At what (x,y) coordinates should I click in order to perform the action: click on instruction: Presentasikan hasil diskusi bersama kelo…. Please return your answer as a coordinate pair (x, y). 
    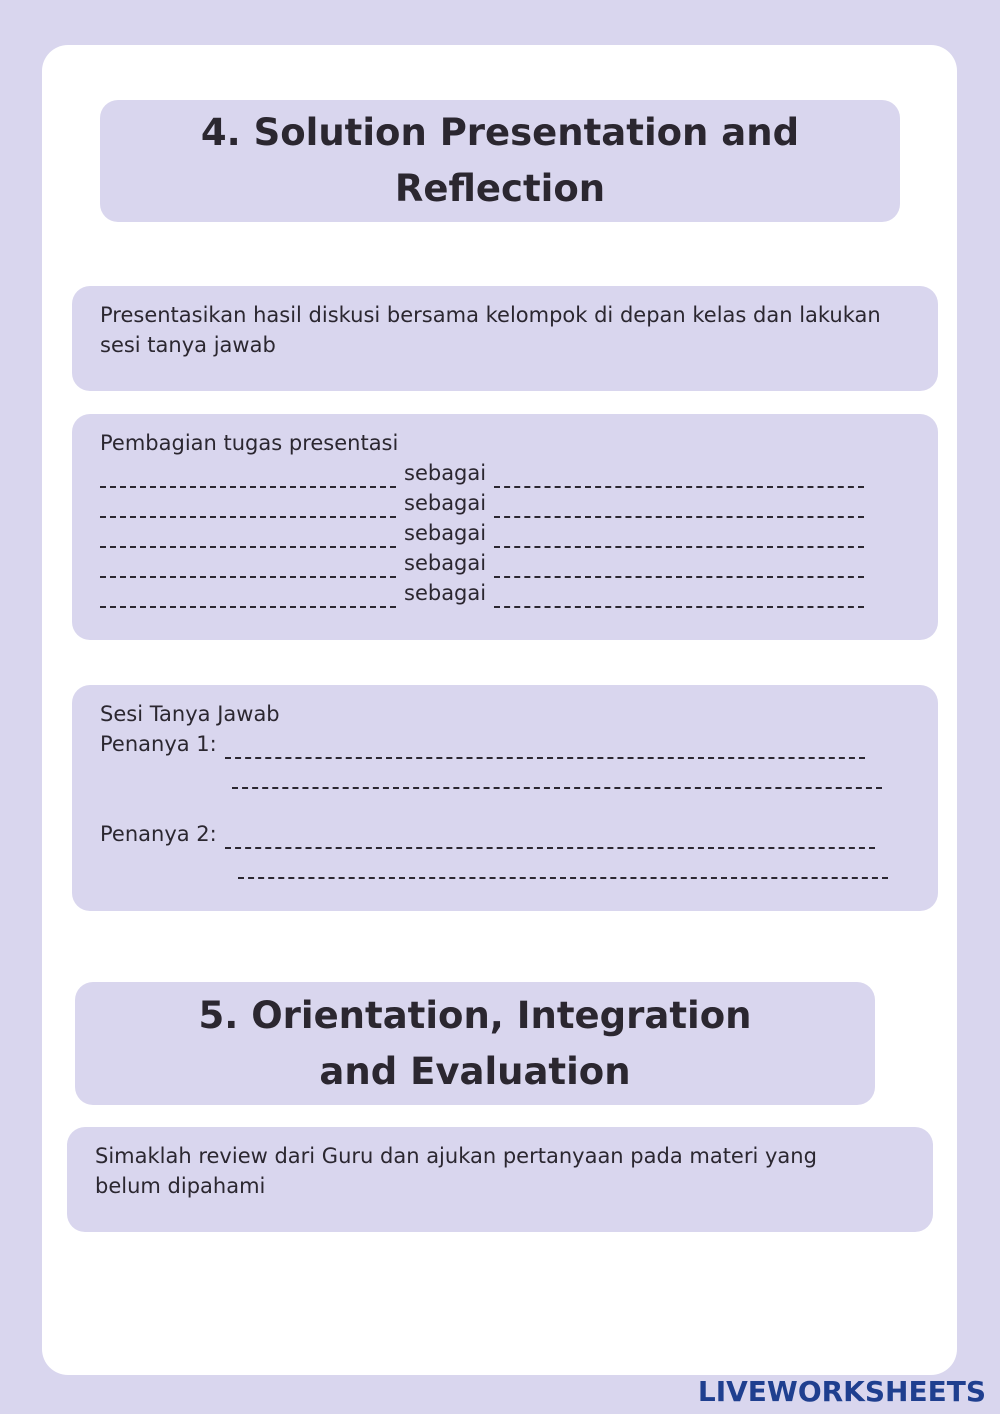
    Looking at the image, I should click on (490, 330).